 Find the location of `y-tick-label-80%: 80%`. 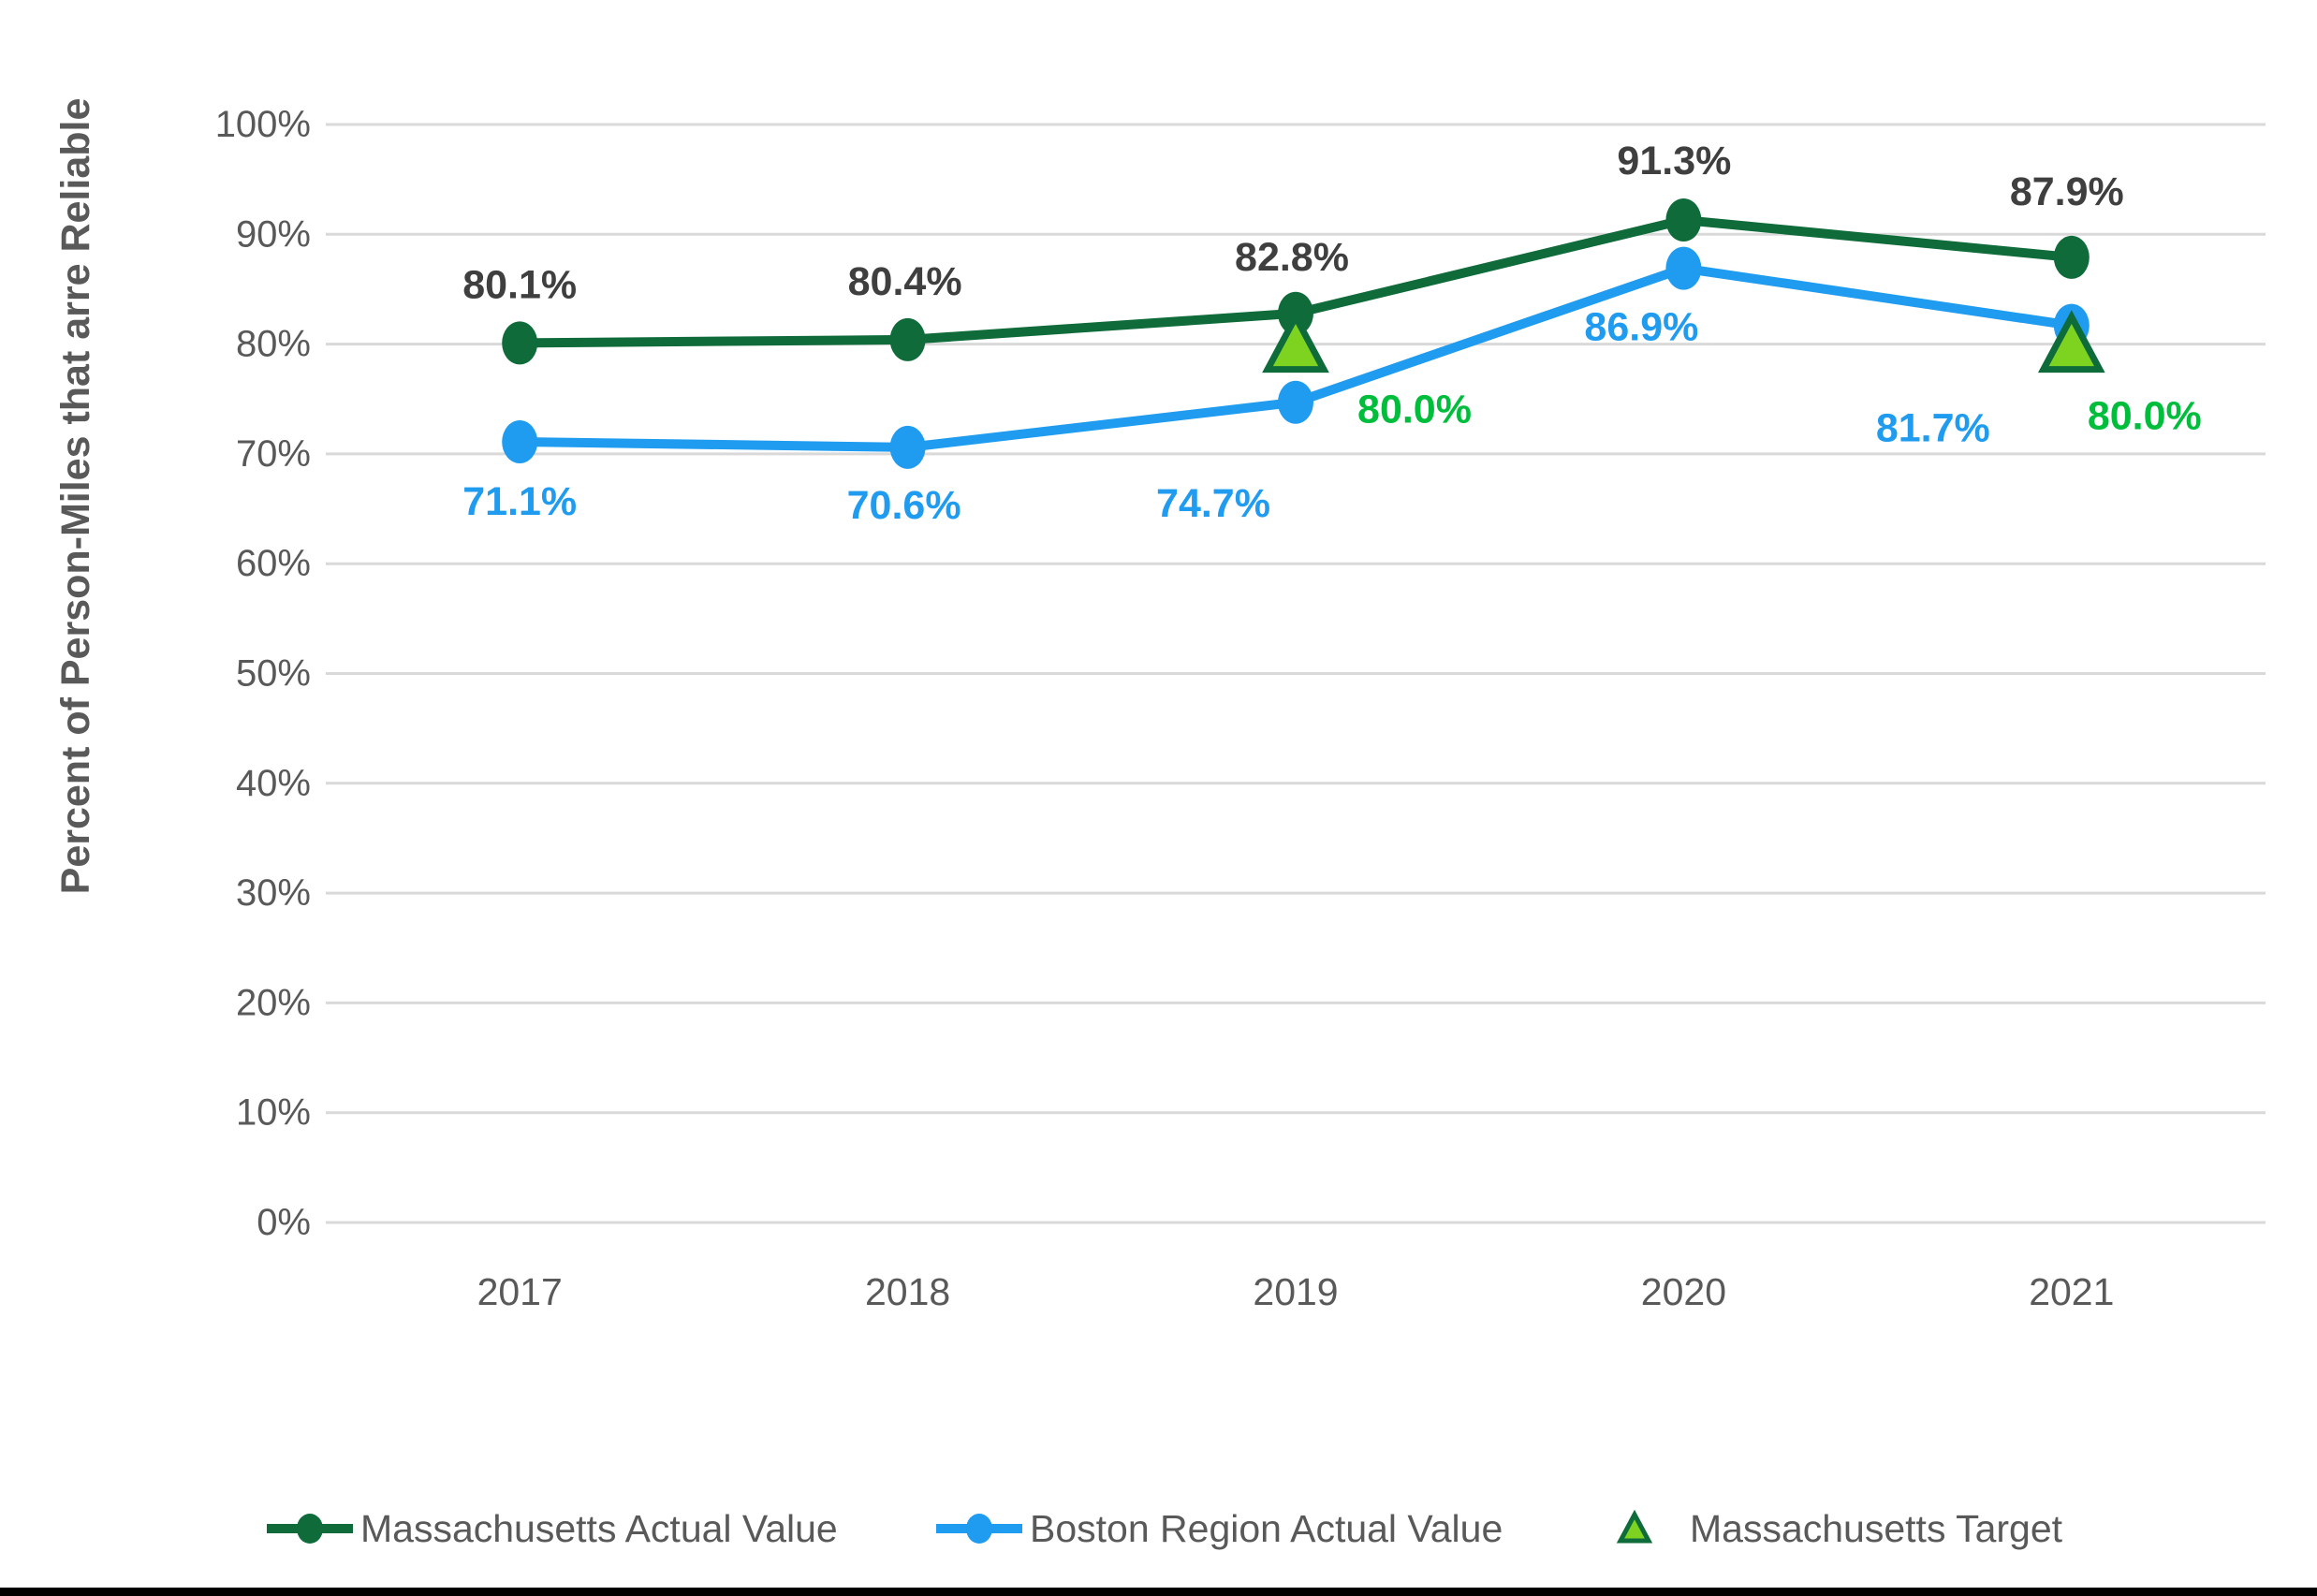

y-tick-label-80%: 80% is located at coordinates (273, 344).